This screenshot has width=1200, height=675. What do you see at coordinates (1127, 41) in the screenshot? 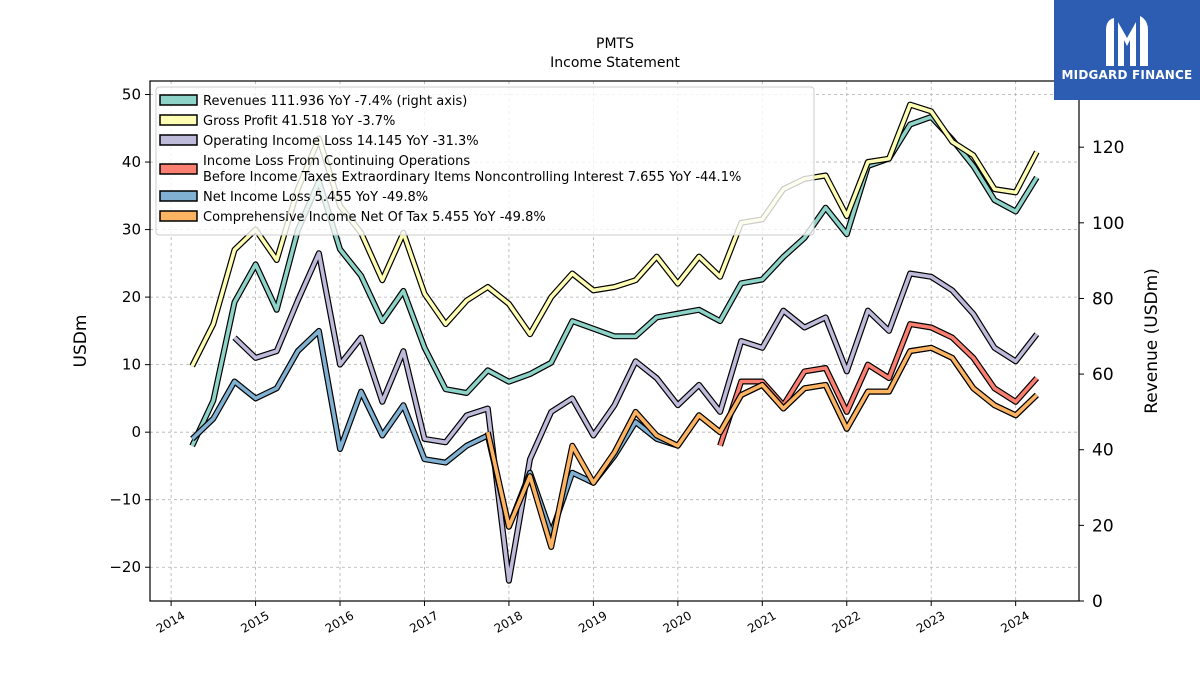
I see `midgard-m-logo-icon` at bounding box center [1127, 41].